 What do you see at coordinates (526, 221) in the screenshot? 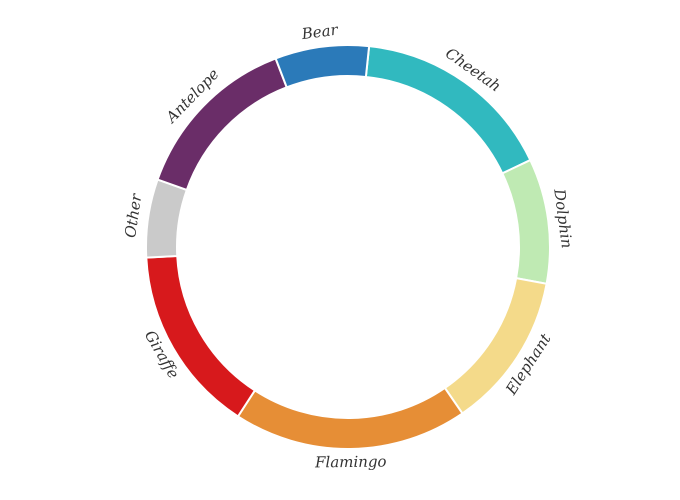
I see `slice-dolphin` at bounding box center [526, 221].